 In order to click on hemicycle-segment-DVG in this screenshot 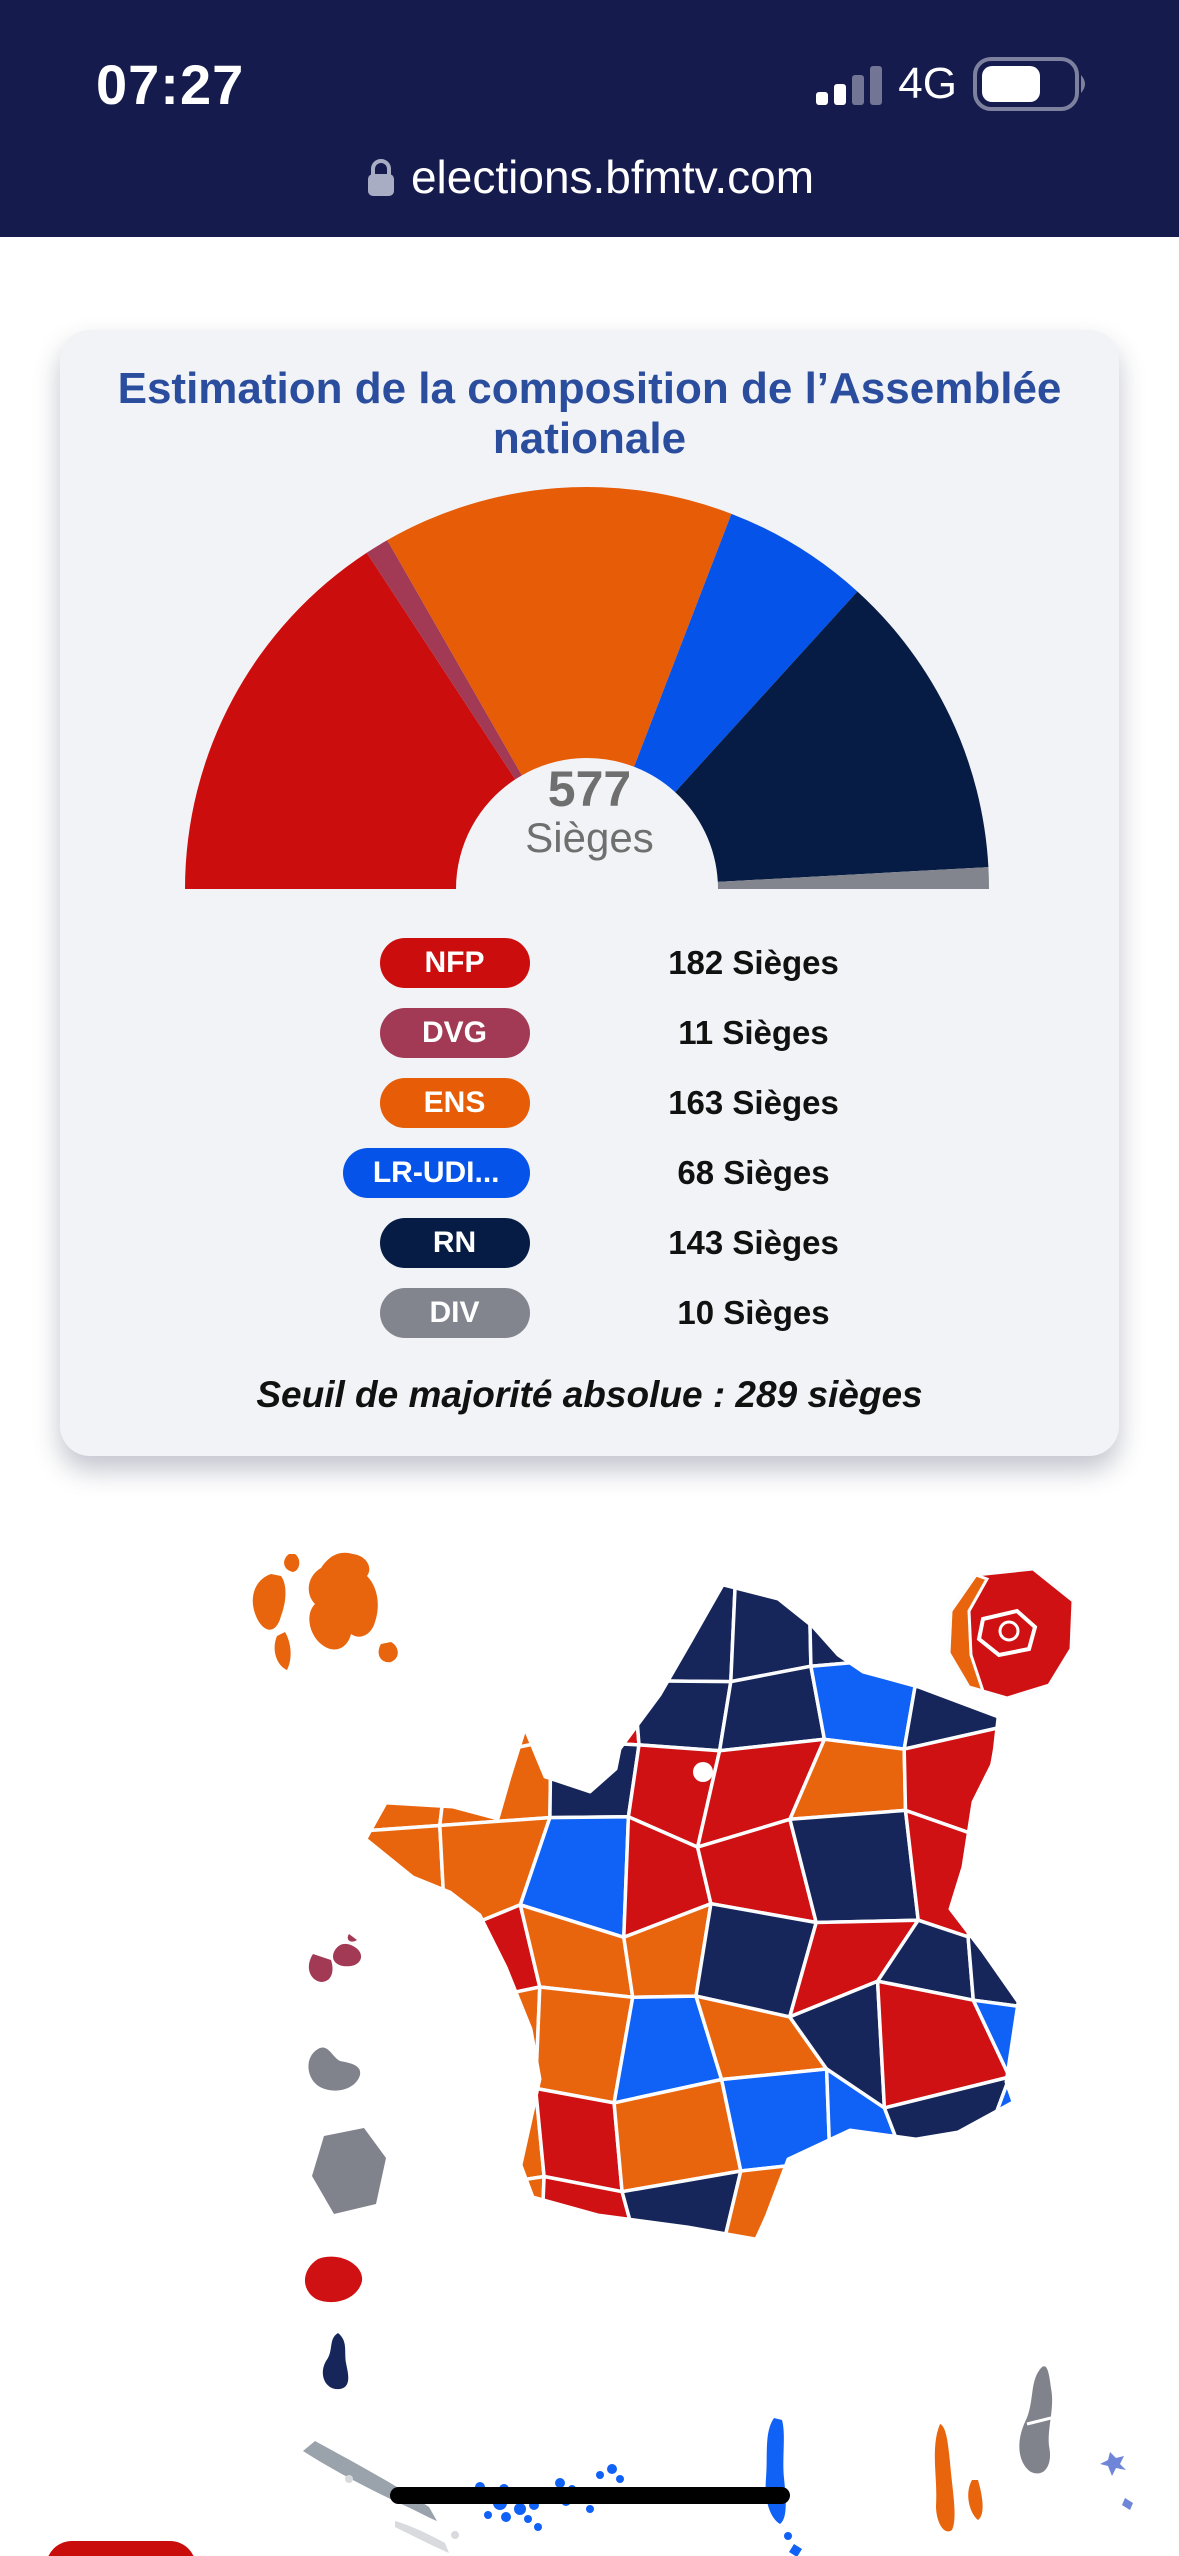, I will do `click(444, 660)`.